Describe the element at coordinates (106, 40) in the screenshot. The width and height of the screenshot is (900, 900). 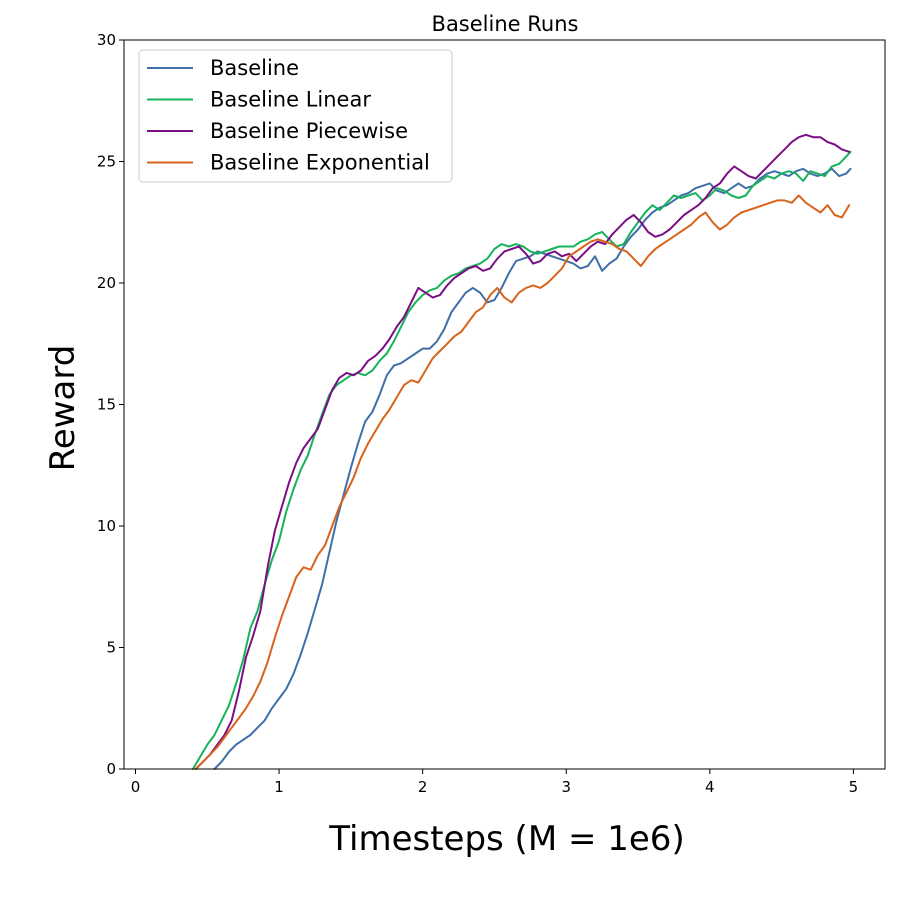
I see `y-tick-label: 30` at that location.